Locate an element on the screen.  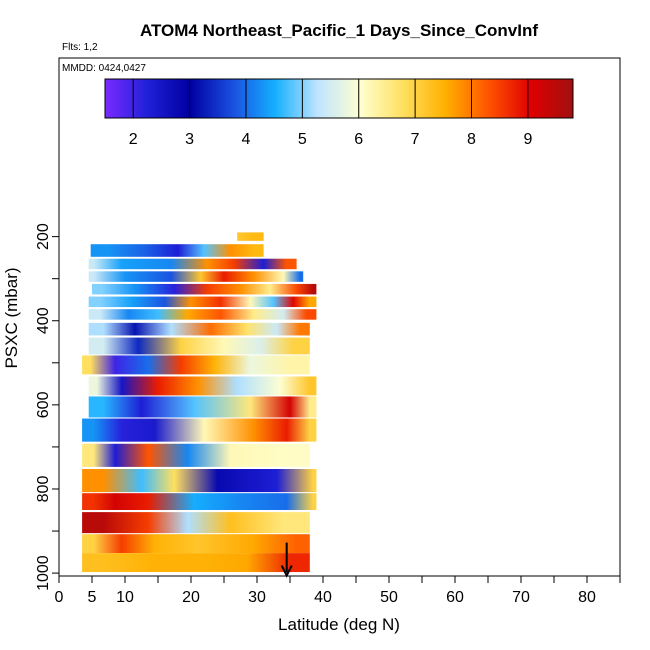
colorbar-tick-label: 7 is located at coordinates (415, 139).